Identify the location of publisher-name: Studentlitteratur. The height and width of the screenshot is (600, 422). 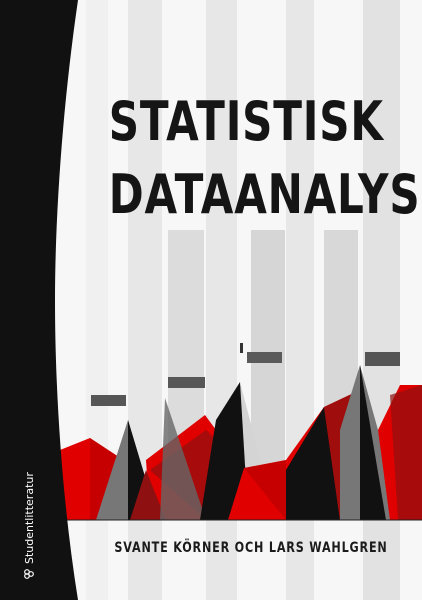
(29, 518).